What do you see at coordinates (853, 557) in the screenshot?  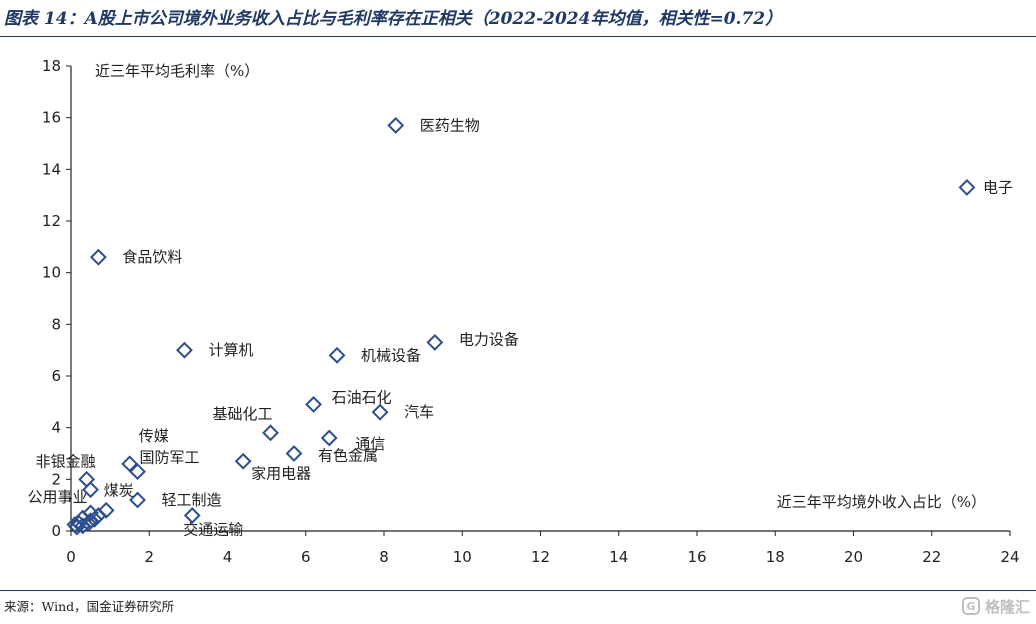 I see `x-tick-label: 20` at bounding box center [853, 557].